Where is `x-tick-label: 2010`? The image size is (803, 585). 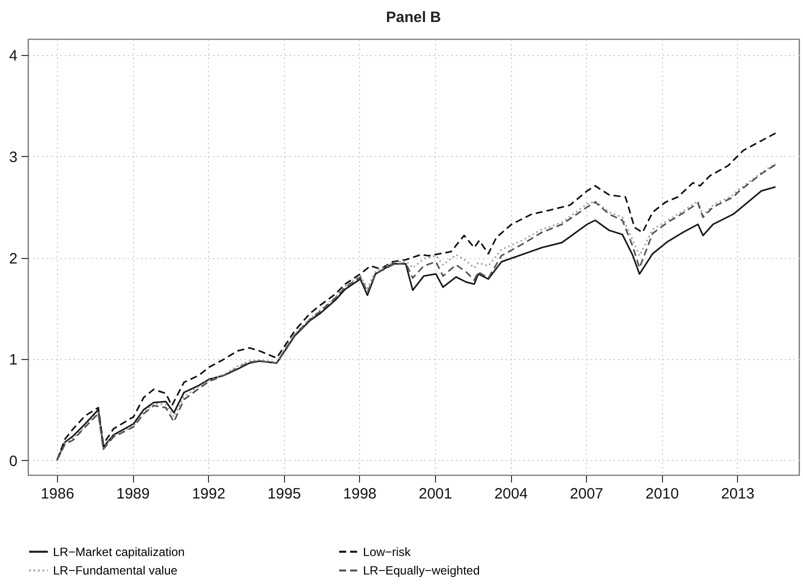
x-tick-label: 2010 is located at coordinates (662, 494).